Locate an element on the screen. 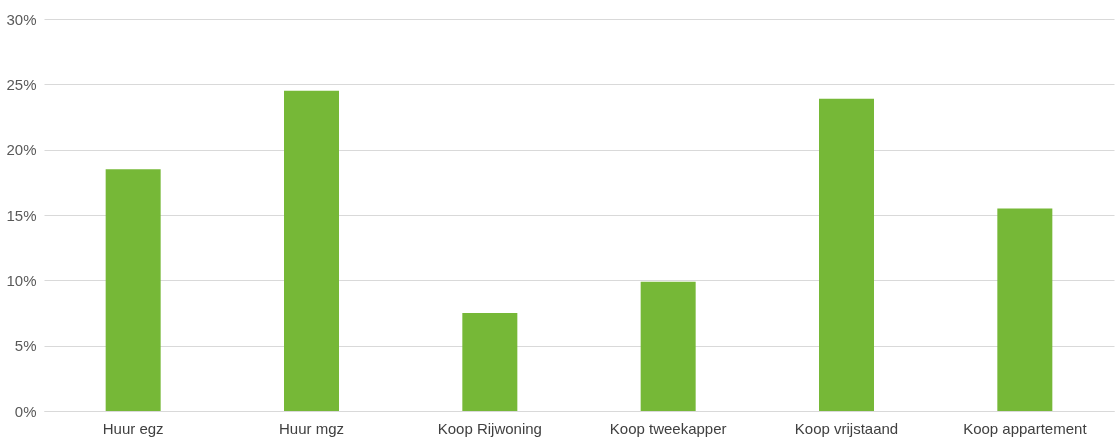 Image resolution: width=1119 pixels, height=441 pixels. x-tick-label: Huur mgz is located at coordinates (311, 428).